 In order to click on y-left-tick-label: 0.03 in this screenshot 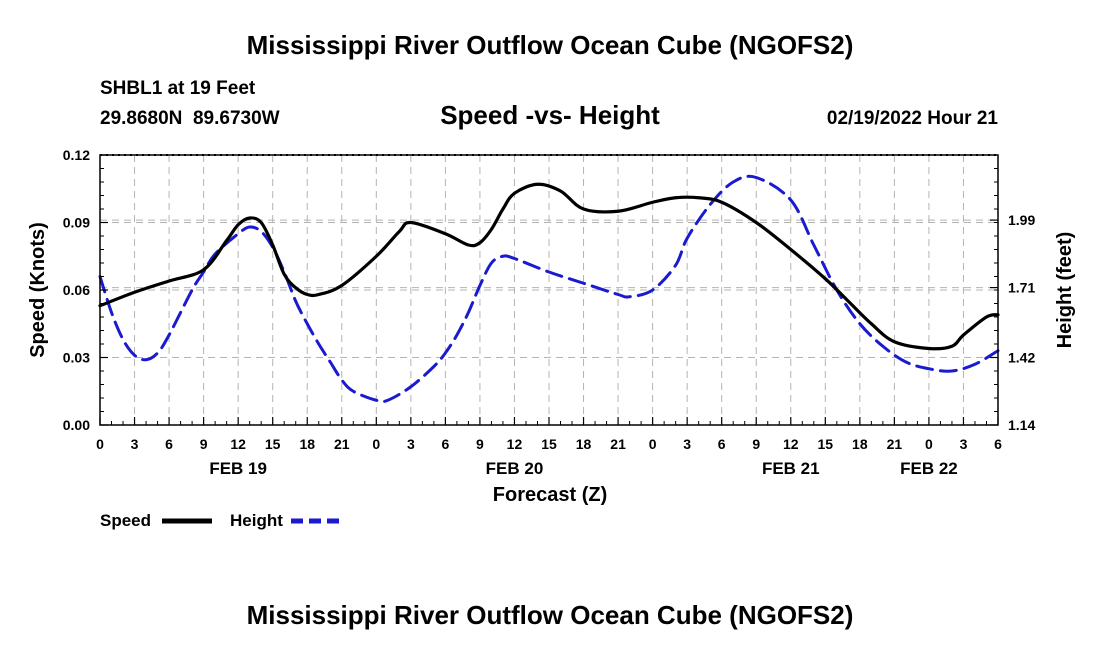, I will do `click(76, 358)`.